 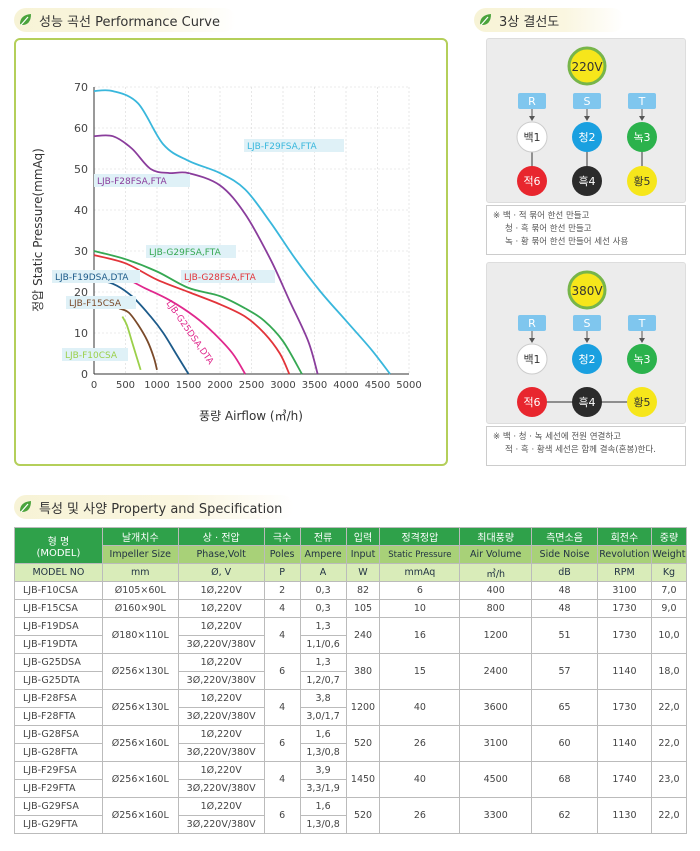 I want to click on table-cell: 1200, so click(x=363, y=707).